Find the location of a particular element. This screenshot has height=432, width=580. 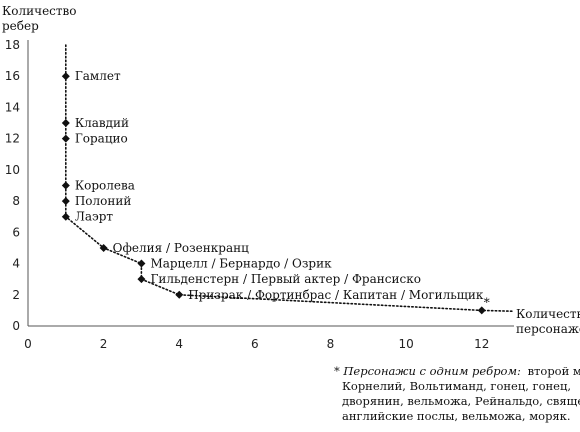

x-tick-label: 12 is located at coordinates (481, 344).